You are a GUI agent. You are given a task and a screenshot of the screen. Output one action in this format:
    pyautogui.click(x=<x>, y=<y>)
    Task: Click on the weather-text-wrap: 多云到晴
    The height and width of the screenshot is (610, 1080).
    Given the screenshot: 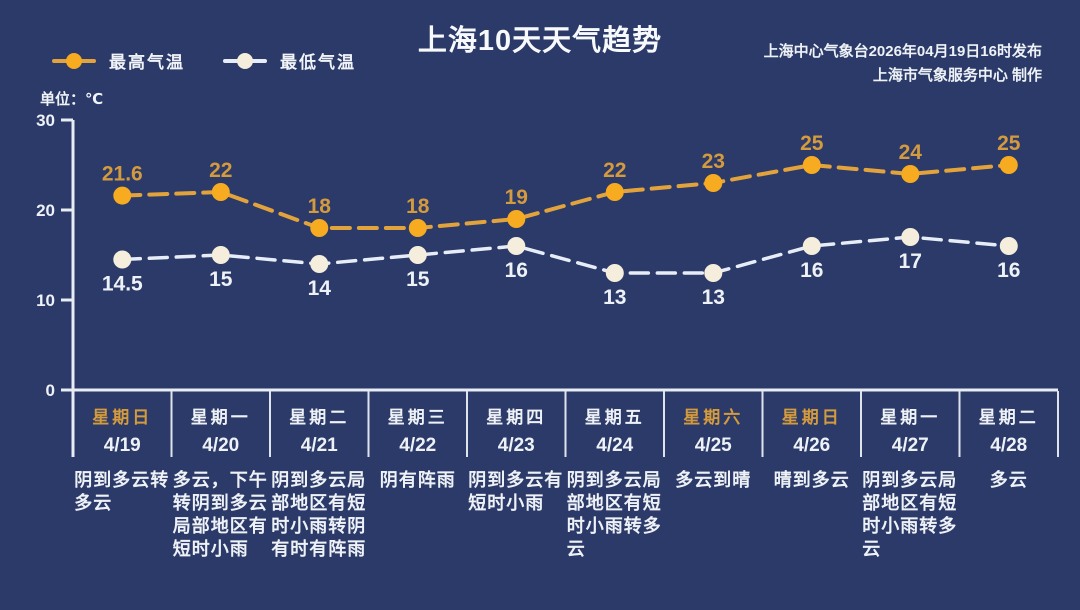 What is the action you would take?
    pyautogui.click(x=713, y=480)
    